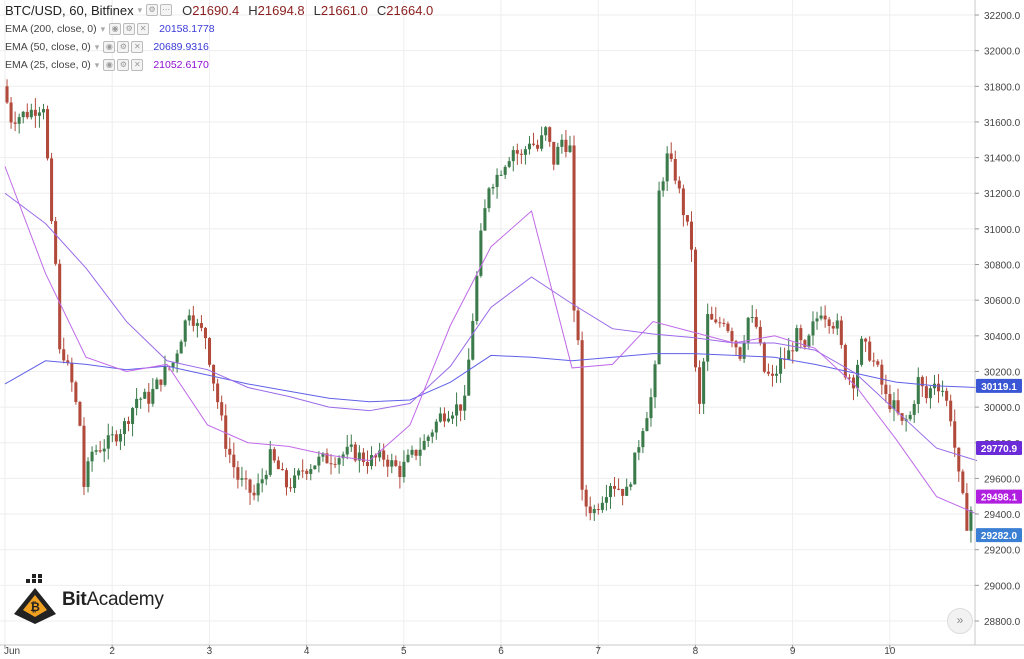 The height and width of the screenshot is (659, 1024). Describe the element at coordinates (999, 387) in the screenshot. I see `price-label-text: 30119.1` at that location.